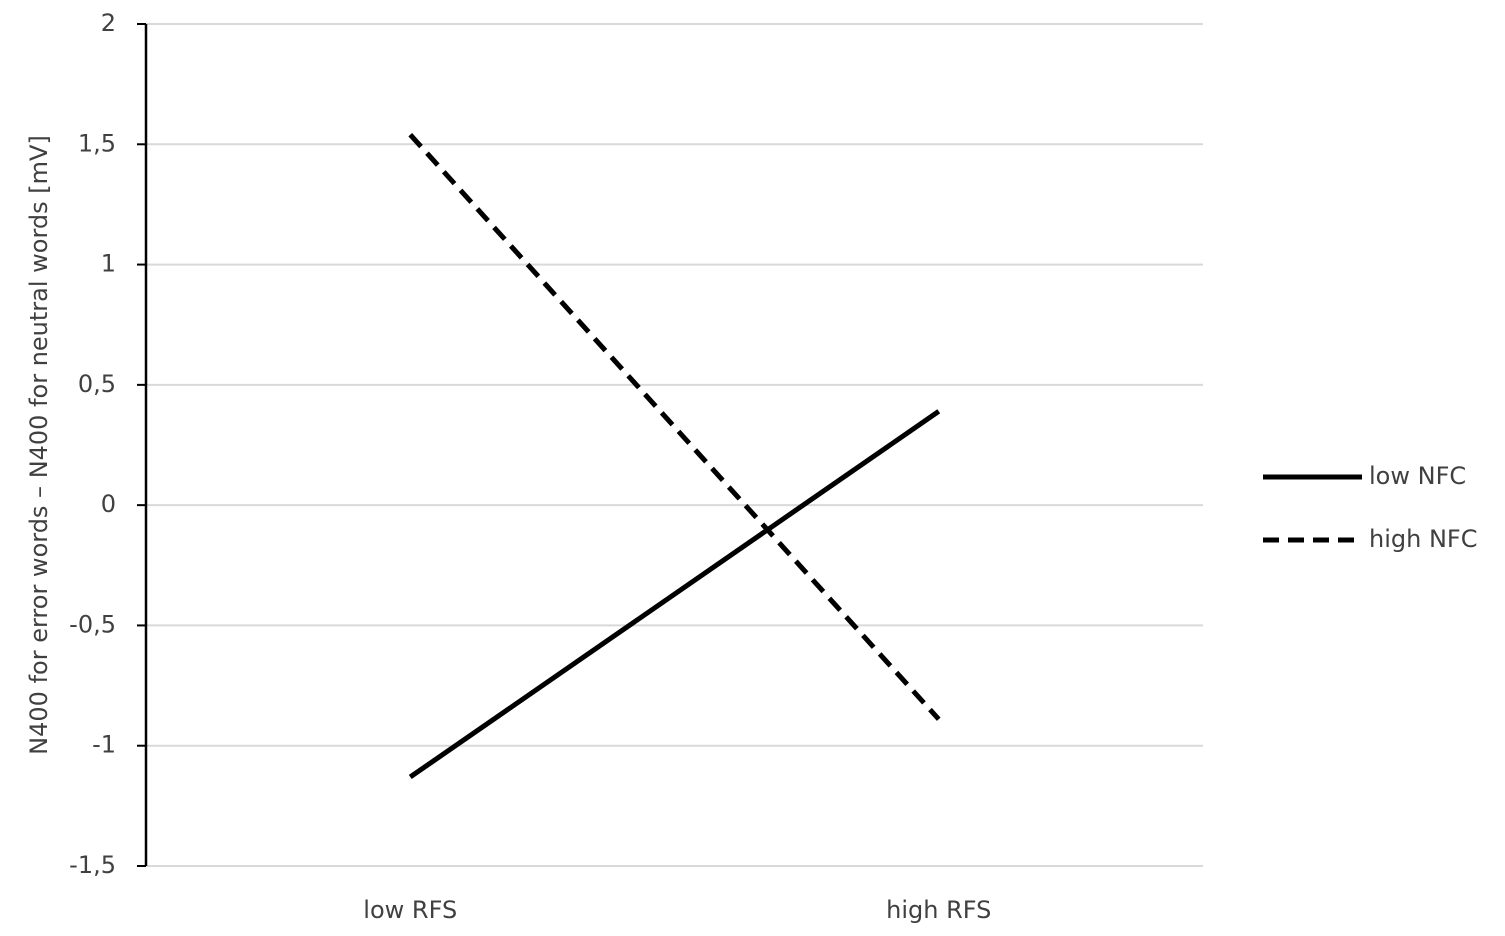  I want to click on y-tick-label: 1,5, so click(97, 143).